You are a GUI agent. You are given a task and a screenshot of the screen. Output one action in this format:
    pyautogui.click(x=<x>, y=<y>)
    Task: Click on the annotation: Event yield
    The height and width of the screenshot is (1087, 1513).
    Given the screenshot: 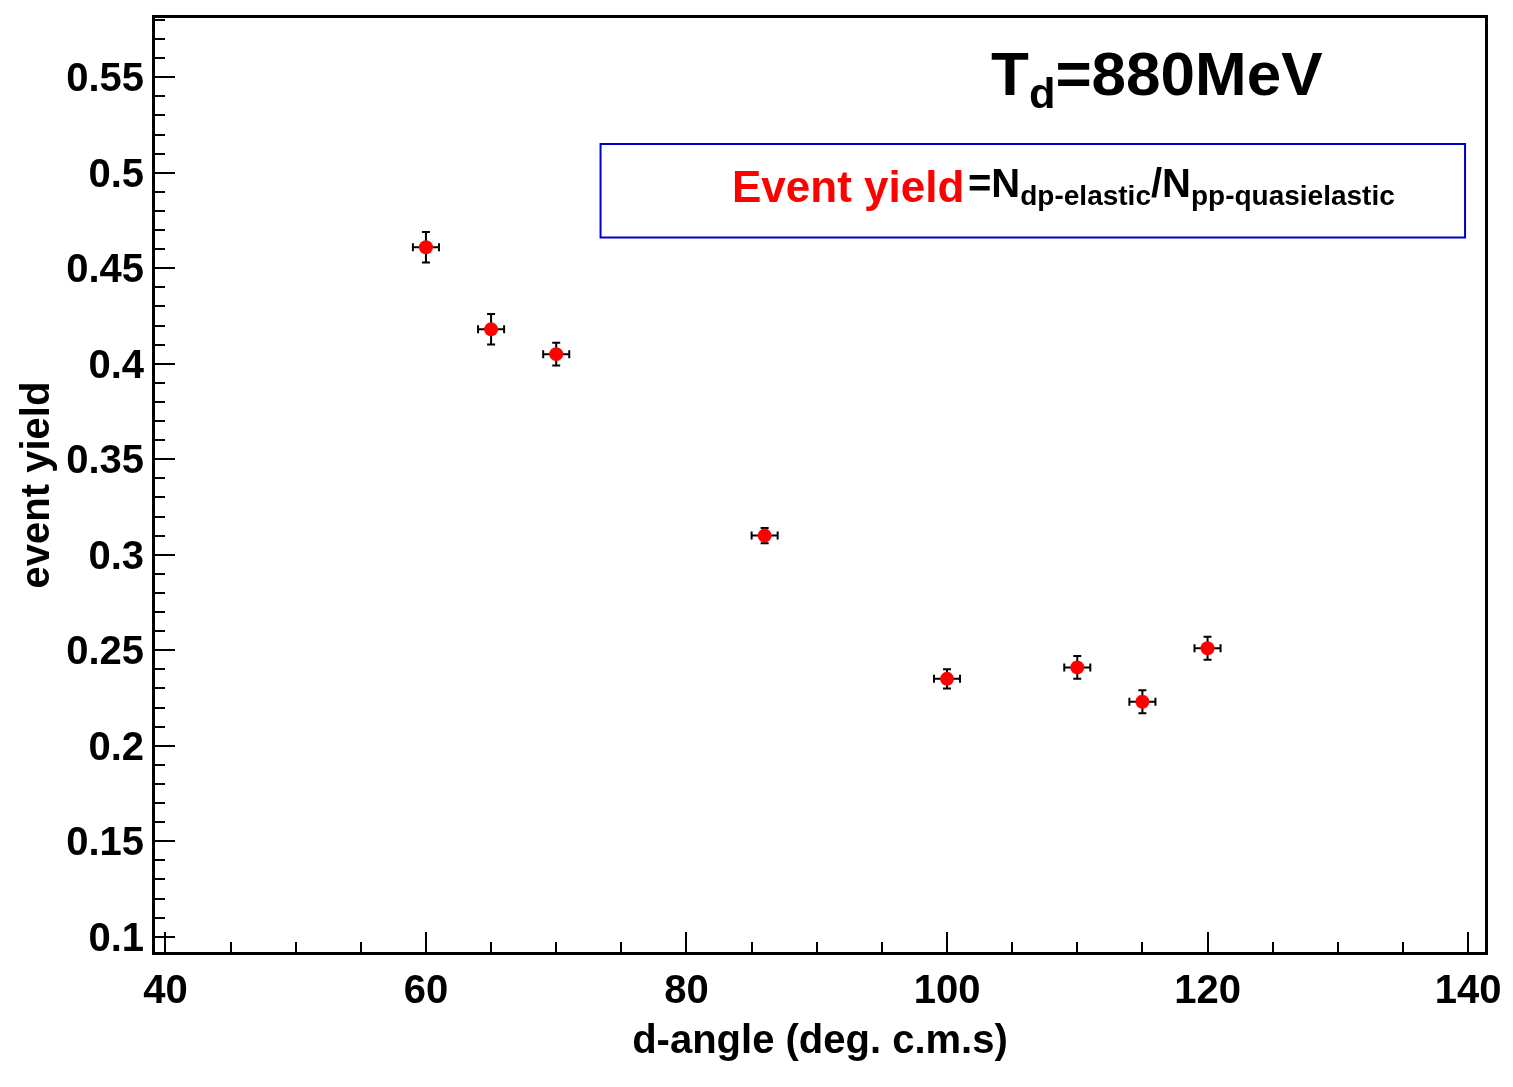 What is the action you would take?
    pyautogui.click(x=848, y=186)
    